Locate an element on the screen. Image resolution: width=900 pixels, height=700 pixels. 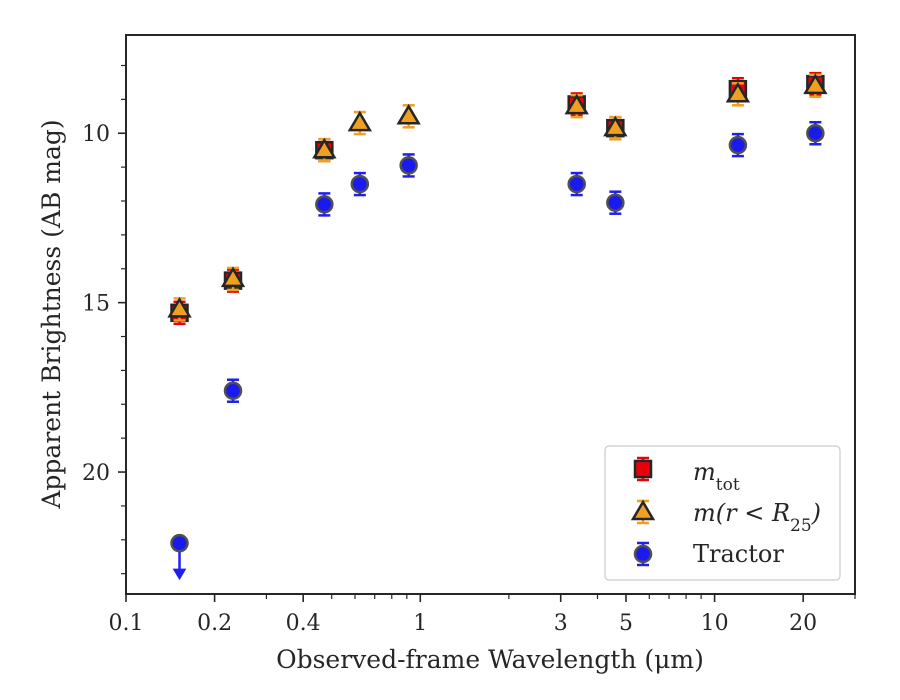
x-axis-title: Observed-frame Wavelength (μm) is located at coordinates (490, 659).